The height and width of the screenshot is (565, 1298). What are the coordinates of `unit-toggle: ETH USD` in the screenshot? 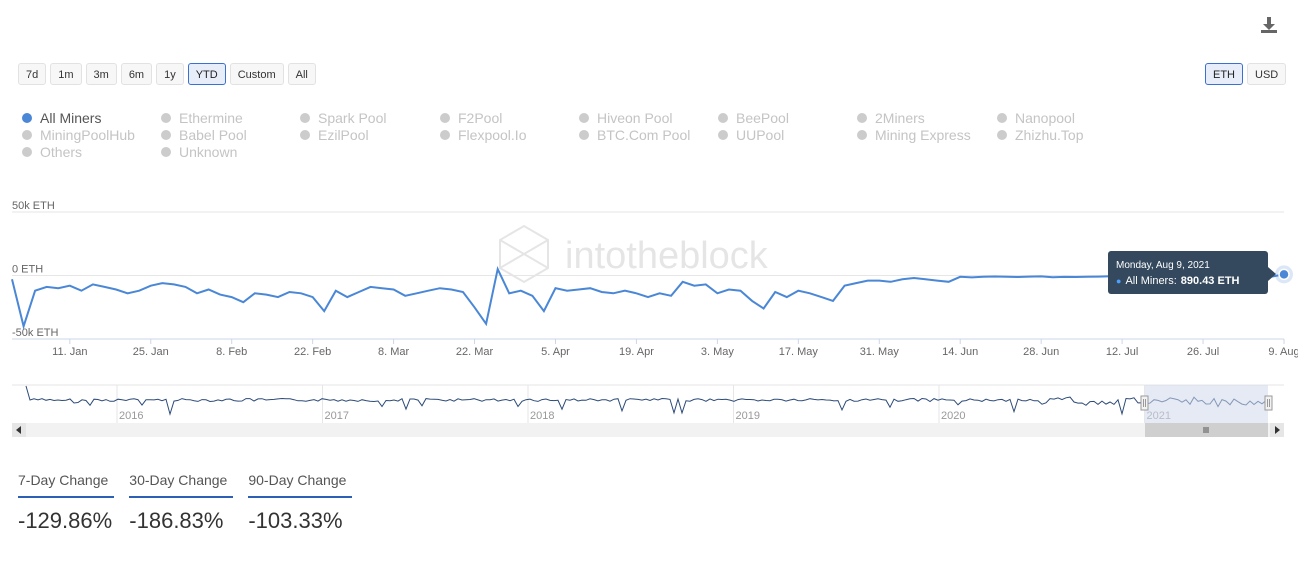 It's located at (1246, 74).